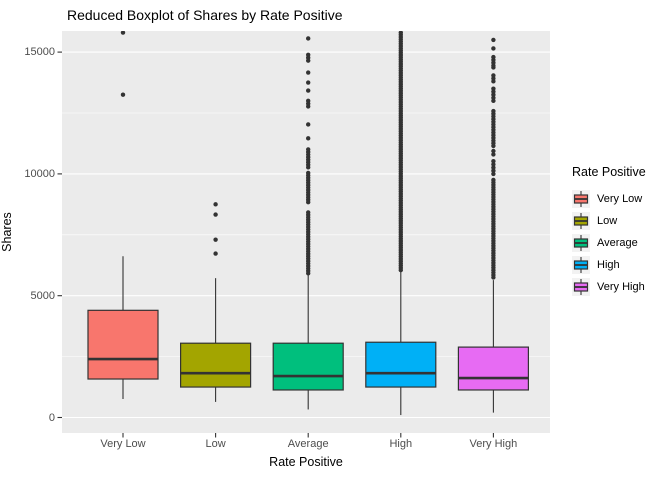 This screenshot has height=480, width=672. What do you see at coordinates (123, 444) in the screenshot?
I see `x-tick-label-very-low: Very Low` at bounding box center [123, 444].